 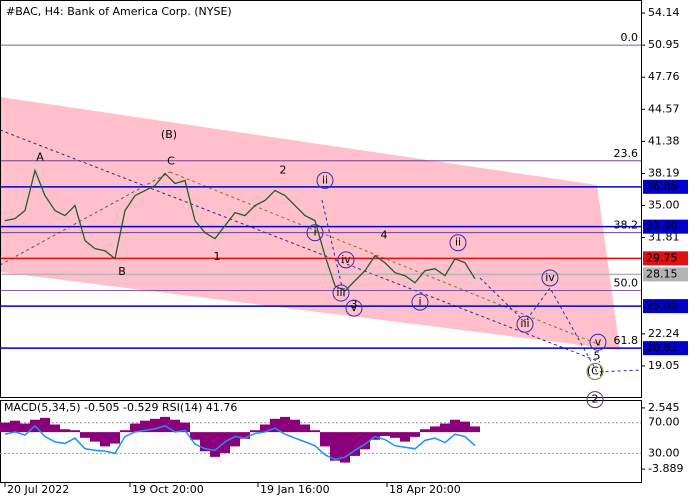 I want to click on fib-label: 50.0, so click(x=626, y=282).